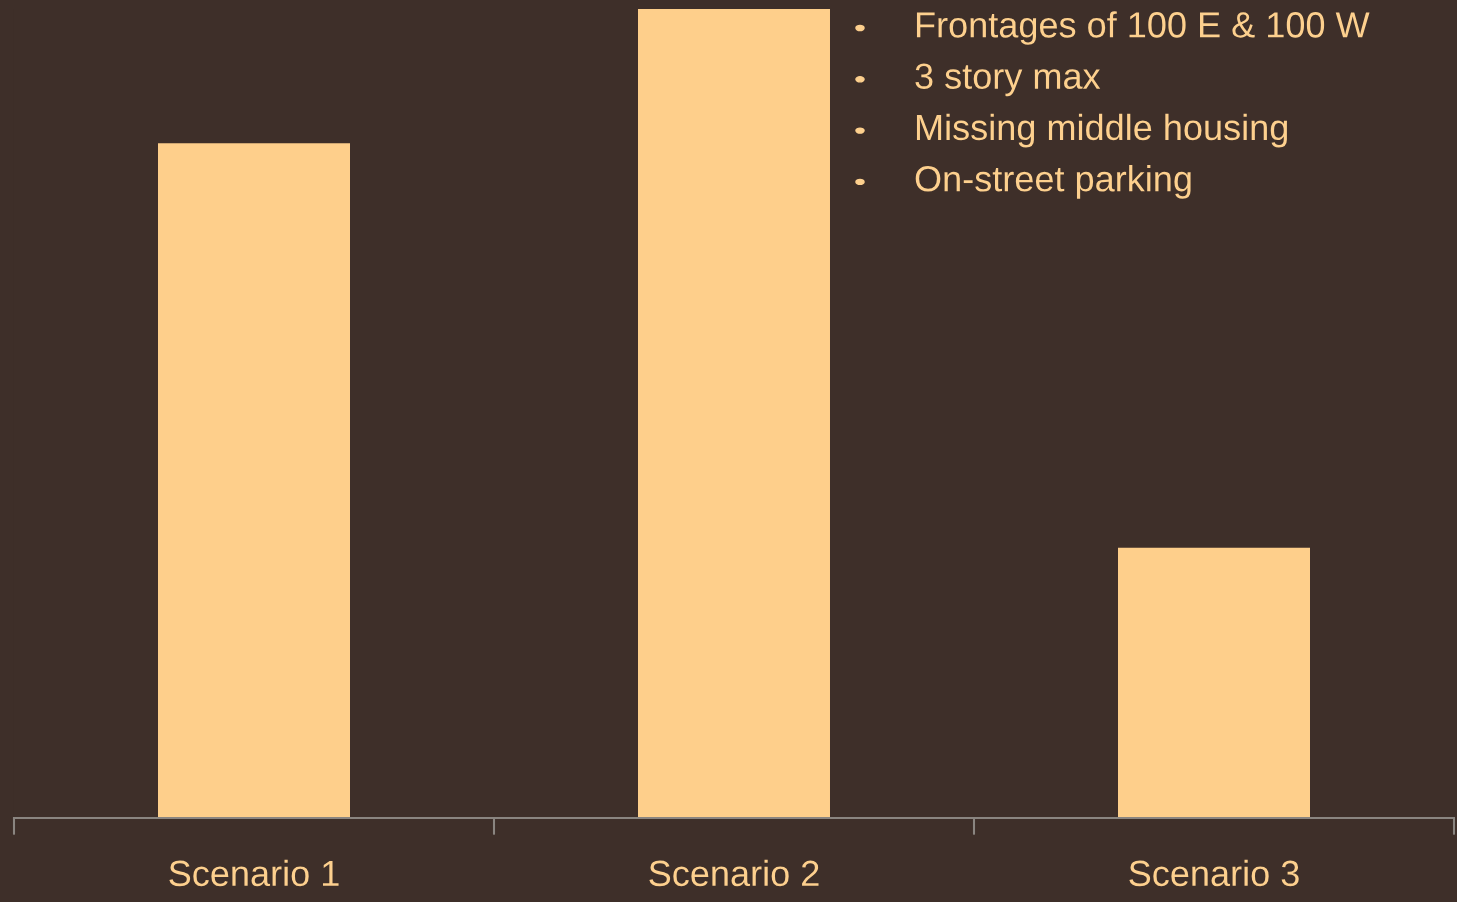 The height and width of the screenshot is (902, 1457). I want to click on annotation: Missing middle housing, so click(1102, 130).